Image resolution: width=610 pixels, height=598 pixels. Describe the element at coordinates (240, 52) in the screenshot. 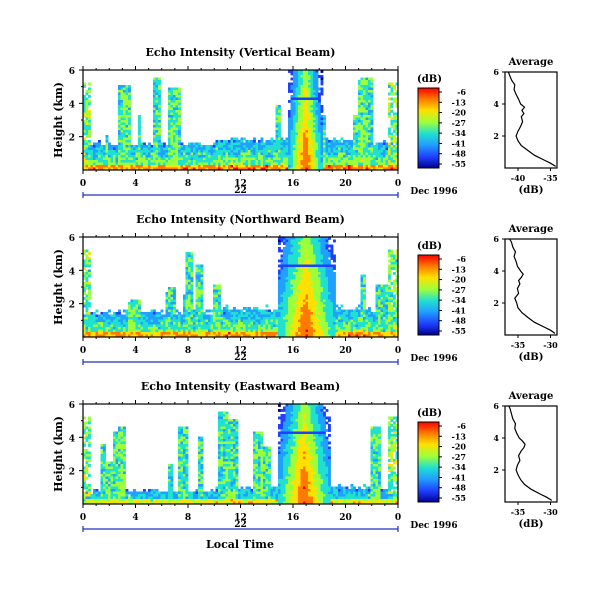

I see `panel-title: Echo Intensity (Vertical Beam)` at that location.